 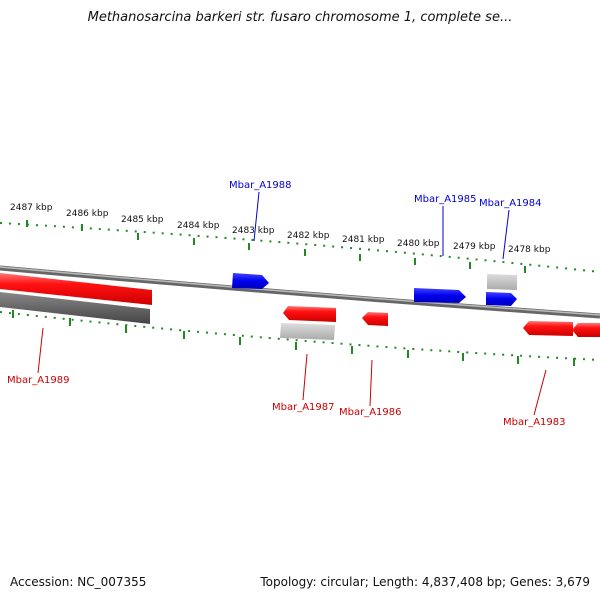 What do you see at coordinates (586, 330) in the screenshot?
I see `gene-arrow-edge` at bounding box center [586, 330].